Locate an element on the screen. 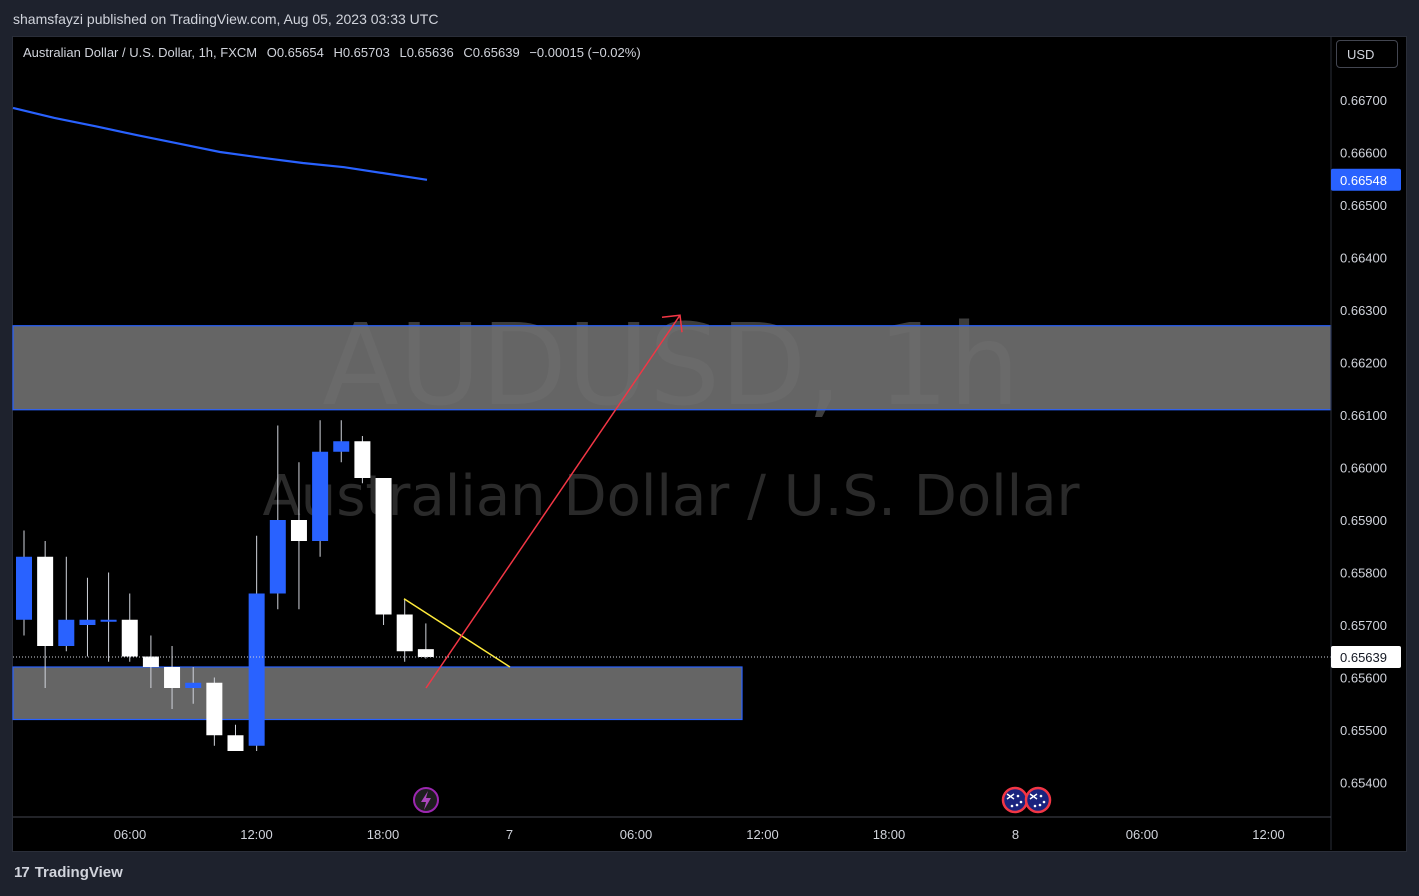 Image resolution: width=1419 pixels, height=896 pixels. ma-price-badge is located at coordinates (1366, 179).